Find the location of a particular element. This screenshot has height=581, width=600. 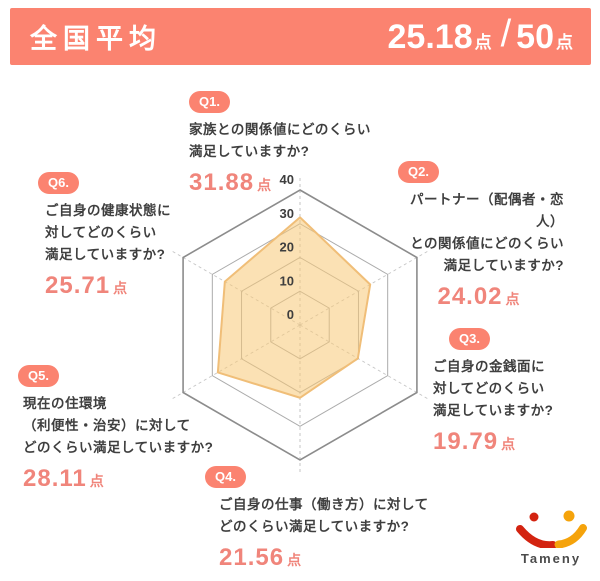

question-block-q6: Q6. ご自身の健康状態に 対してどのくらい 満足していますか? 25.71 点 is located at coordinates (104, 236).